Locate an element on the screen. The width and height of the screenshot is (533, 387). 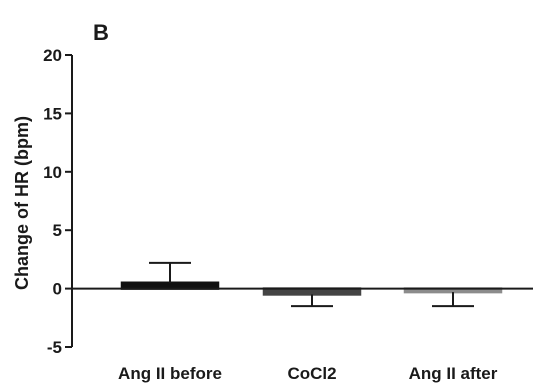
y-tick-label: 20 is located at coordinates (52, 55).